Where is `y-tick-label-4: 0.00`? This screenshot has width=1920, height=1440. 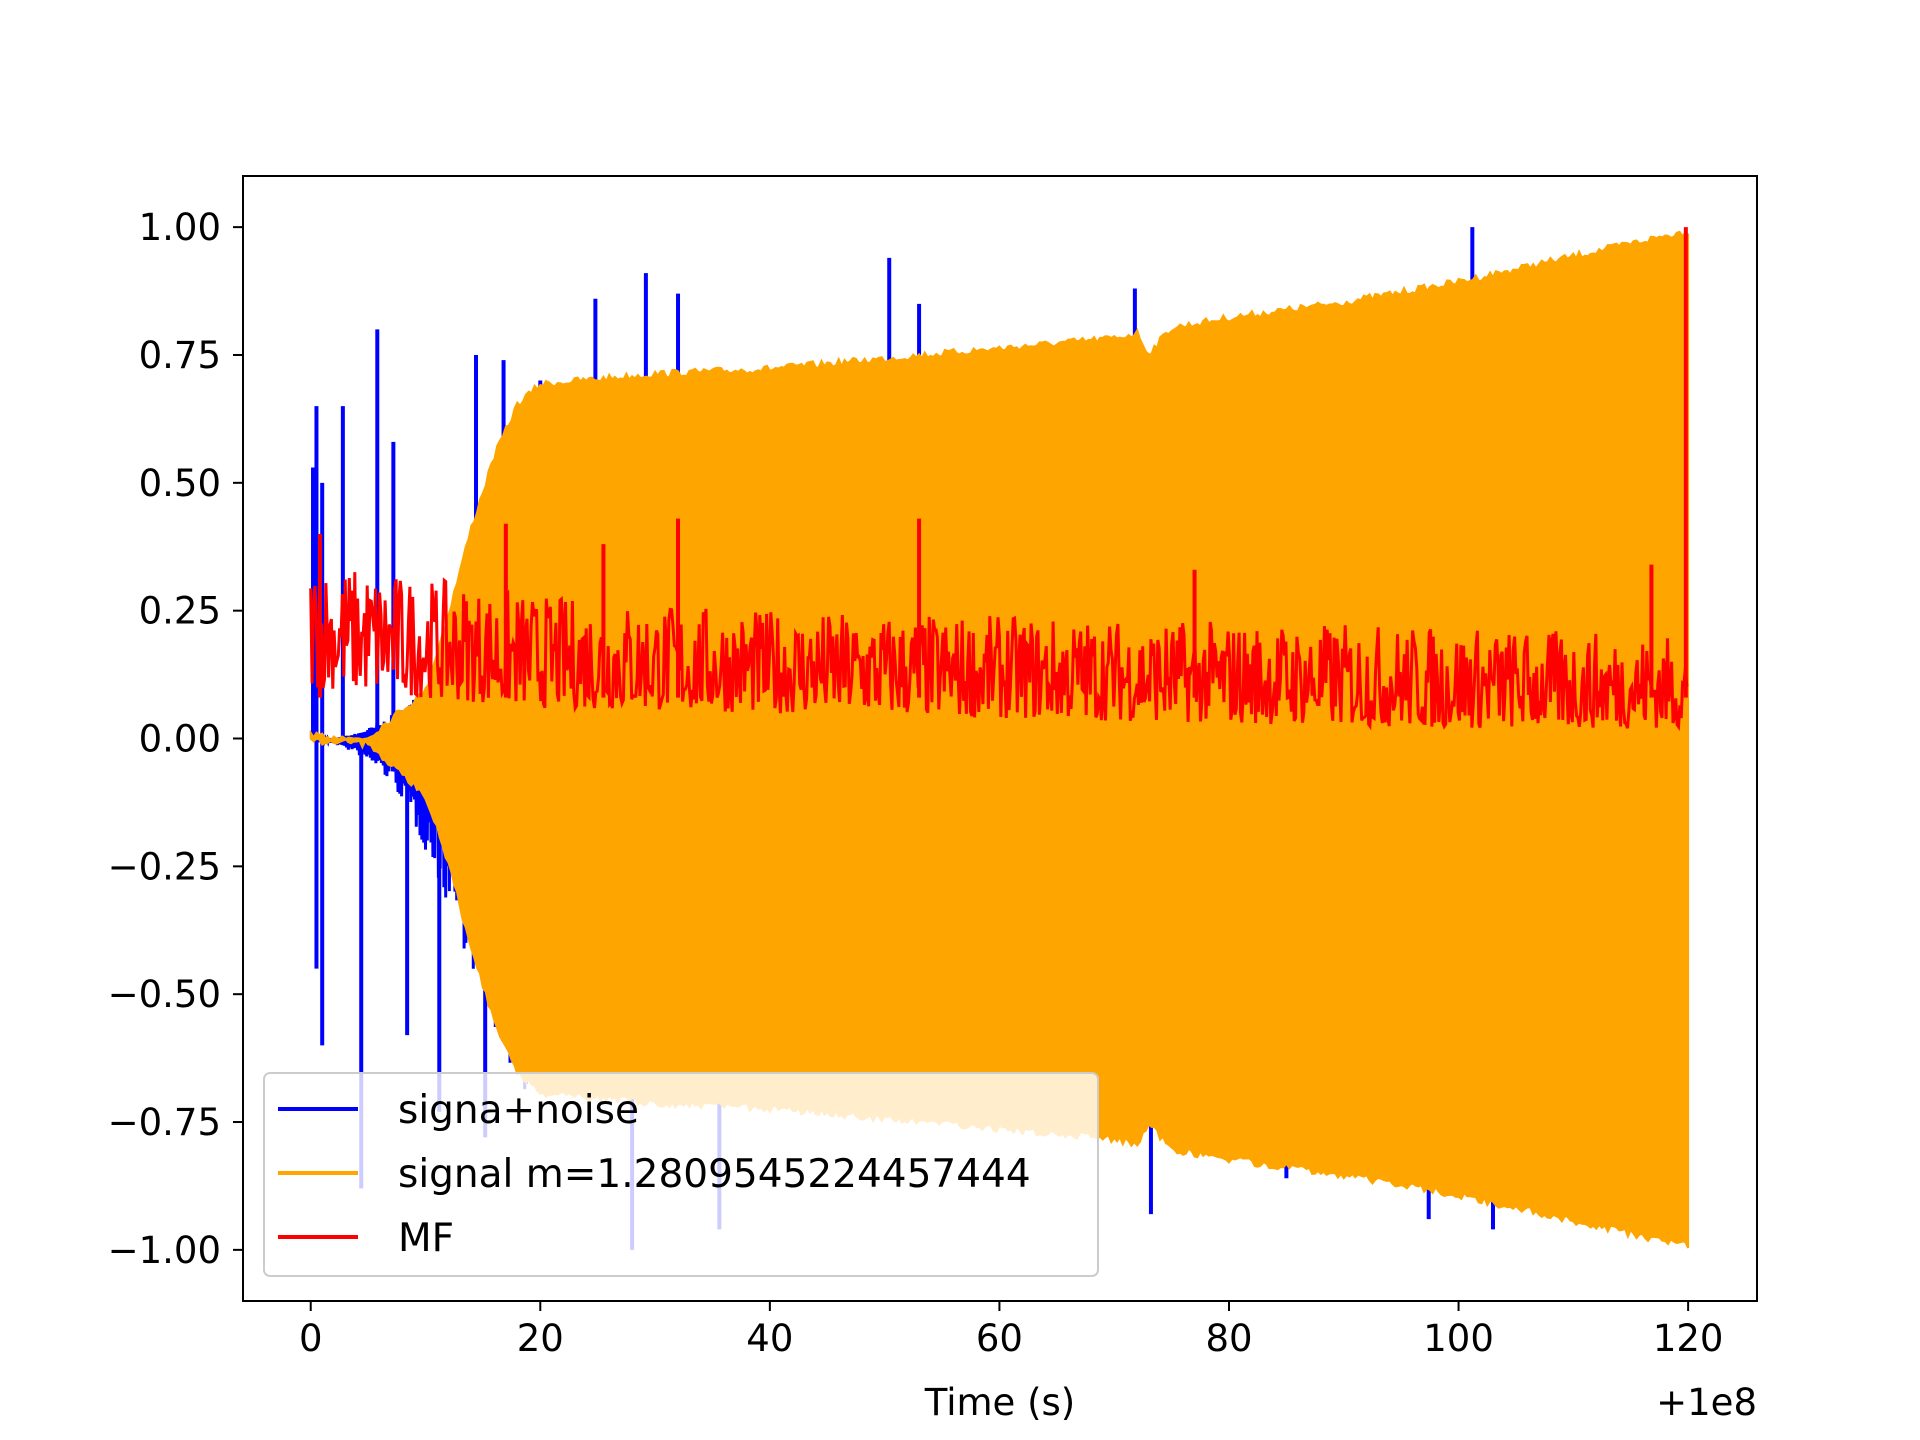
y-tick-label-4: 0.00 is located at coordinates (180, 739).